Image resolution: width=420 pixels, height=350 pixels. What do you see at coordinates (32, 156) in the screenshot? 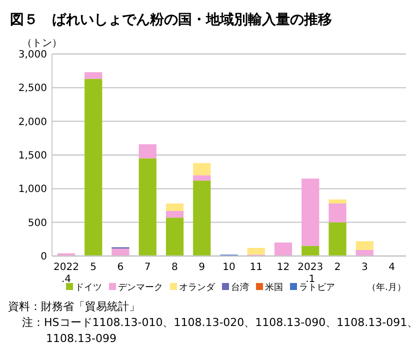
I see `y-tick-label: 1,500` at bounding box center [32, 156].